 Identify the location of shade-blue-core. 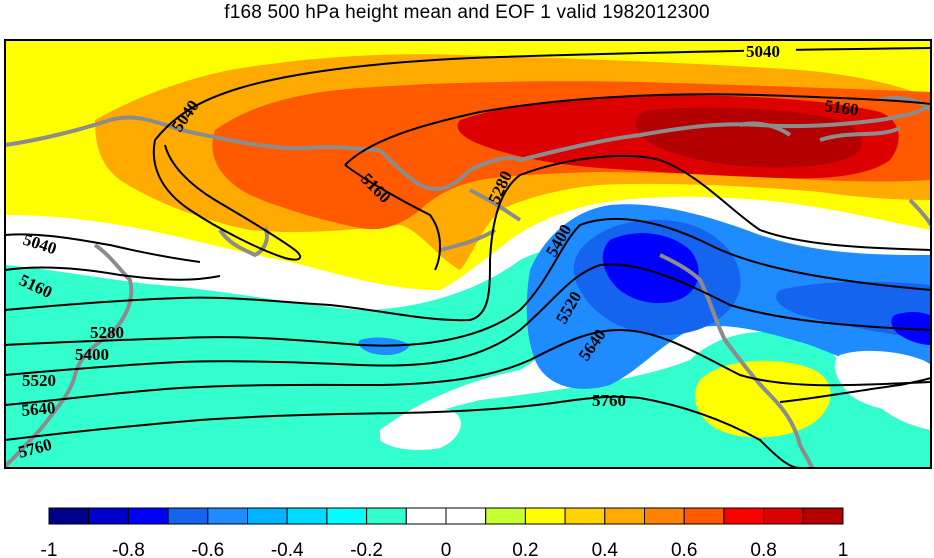
(650, 268).